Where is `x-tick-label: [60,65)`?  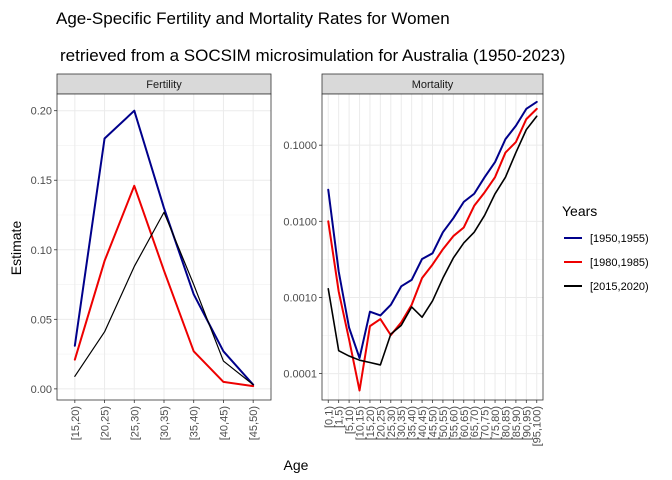
x-tick-label: [60,65) is located at coordinates (465, 423).